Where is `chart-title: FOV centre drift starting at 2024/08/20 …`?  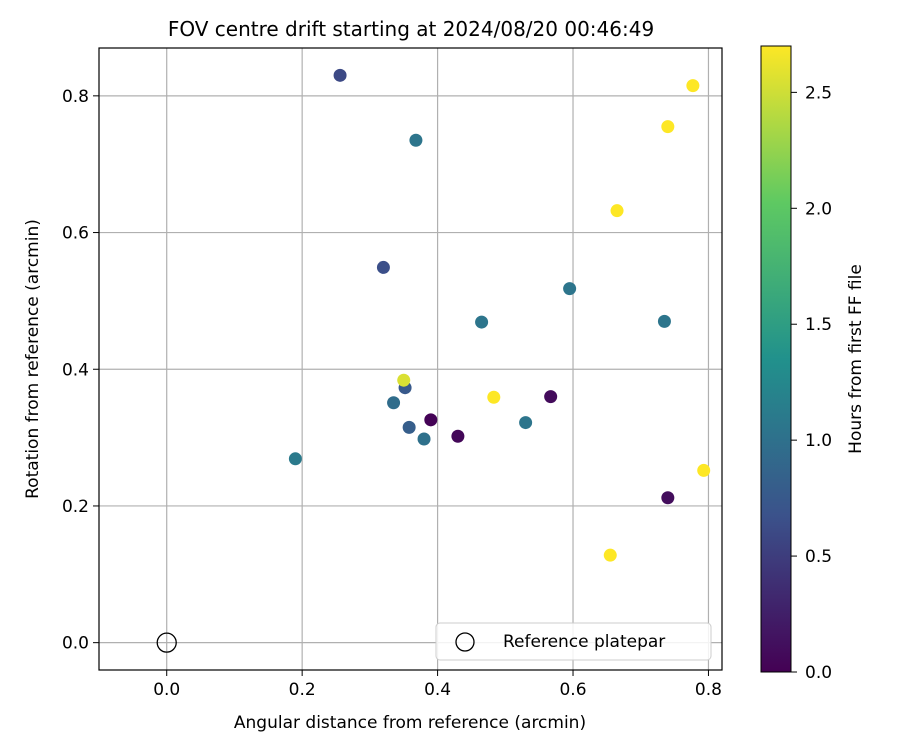 chart-title: FOV centre drift starting at 2024/08/20 … is located at coordinates (411, 29).